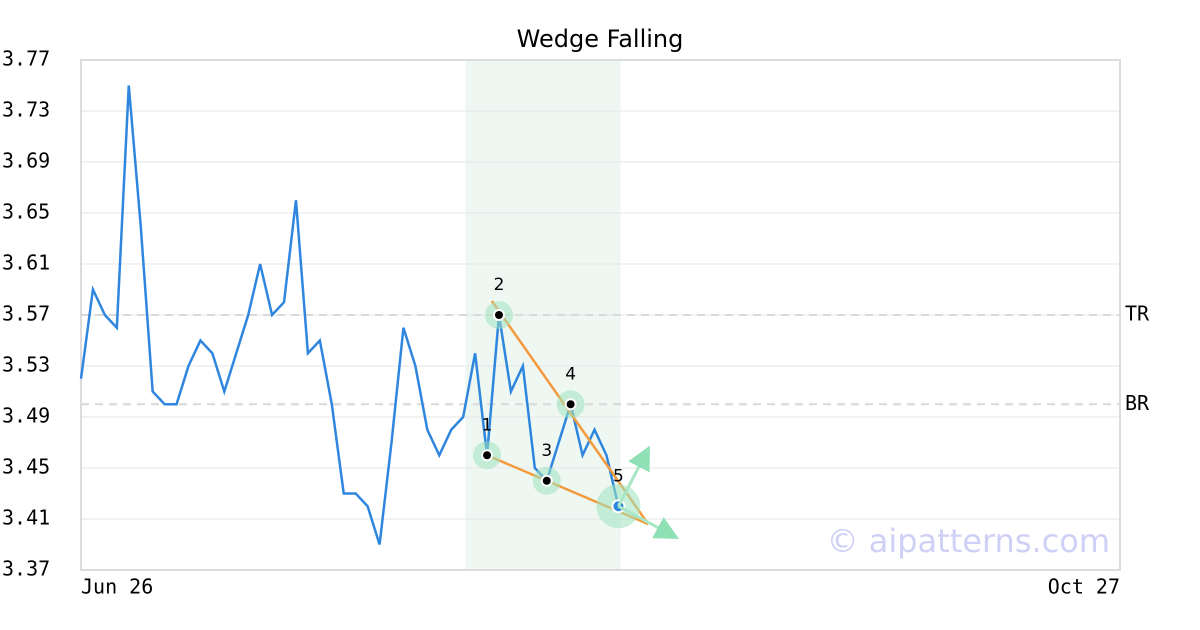  Describe the element at coordinates (1137, 403) in the screenshot. I see `level-label: BR` at that location.